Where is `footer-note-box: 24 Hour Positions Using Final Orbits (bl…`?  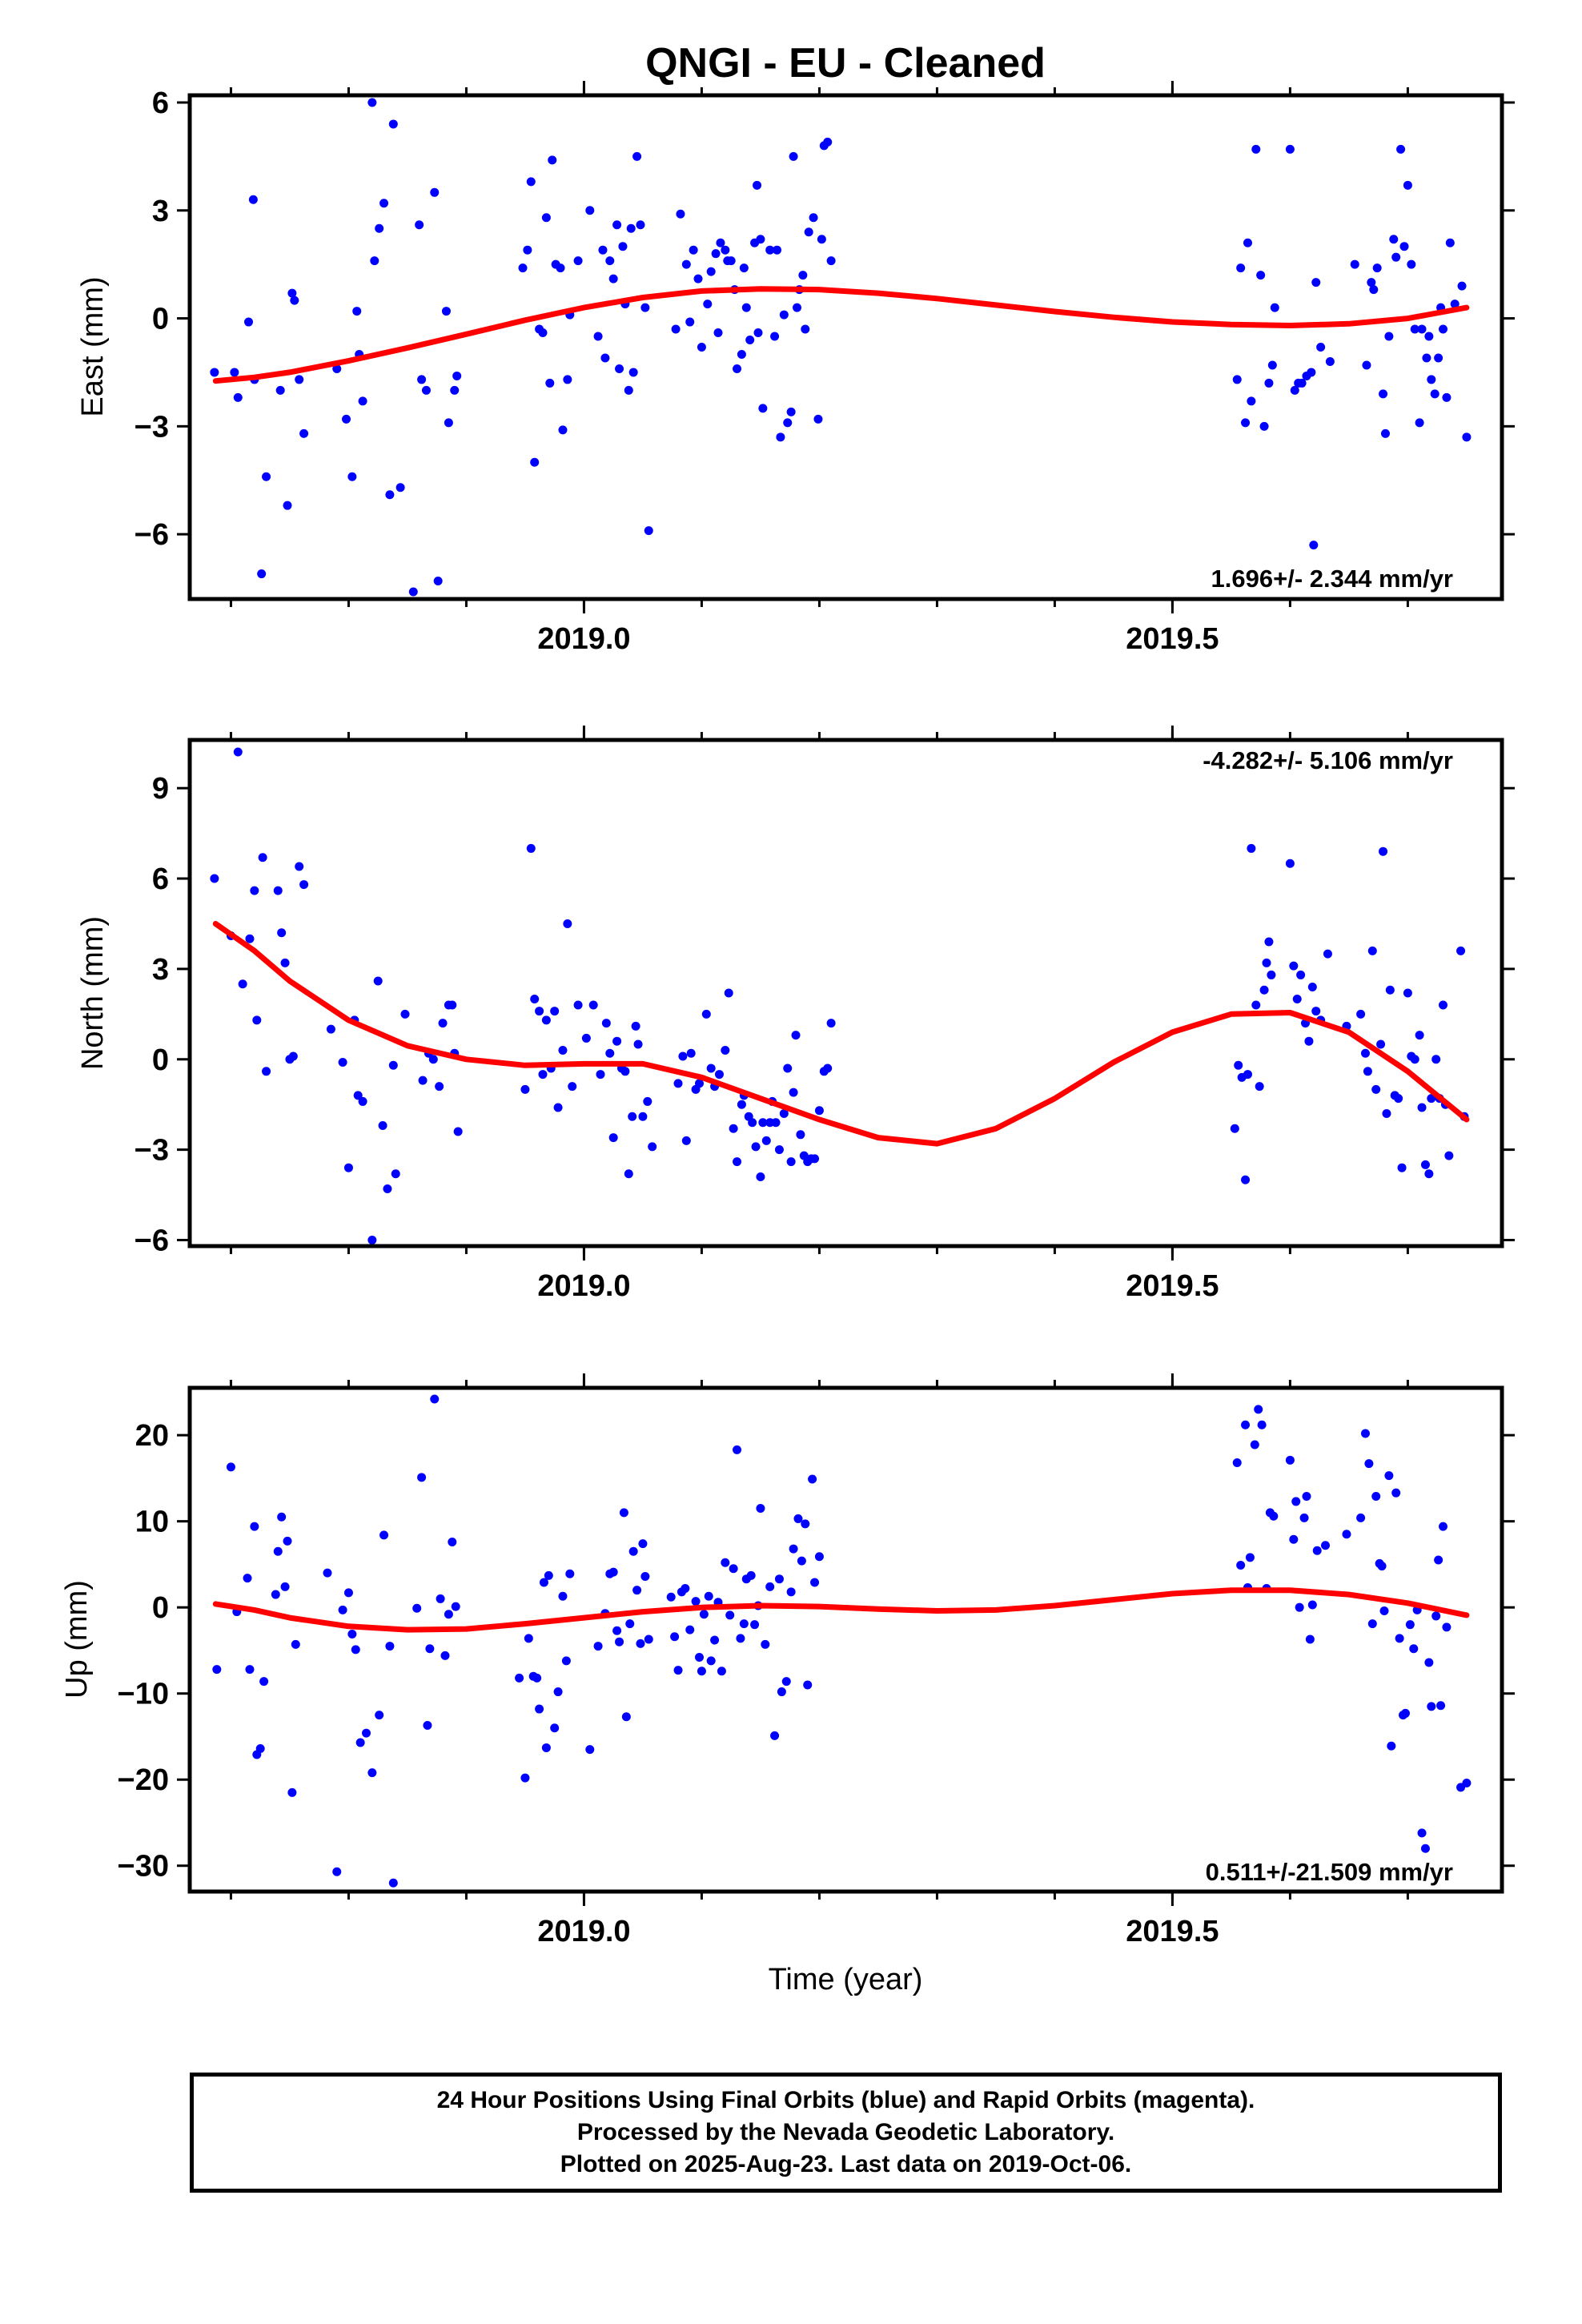 footer-note-box: 24 Hour Positions Using Final Orbits (bl… is located at coordinates (846, 2133).